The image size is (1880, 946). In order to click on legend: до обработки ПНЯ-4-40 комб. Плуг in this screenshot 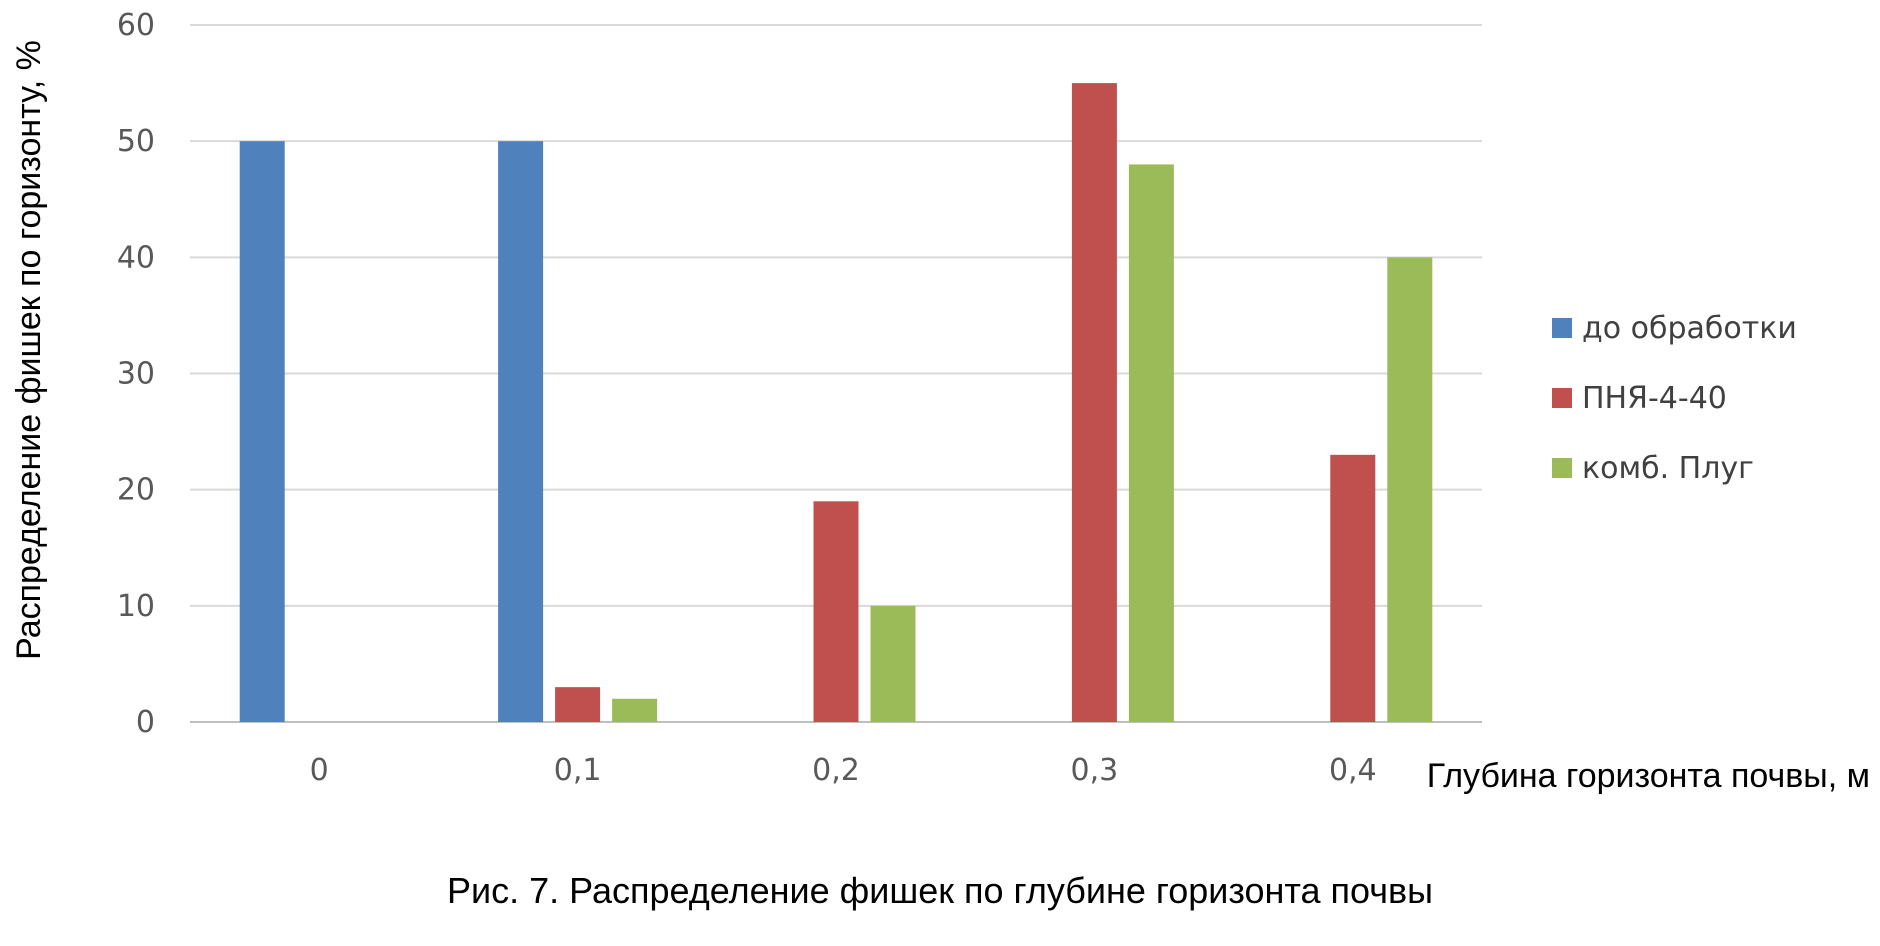, I will do `click(1674, 398)`.